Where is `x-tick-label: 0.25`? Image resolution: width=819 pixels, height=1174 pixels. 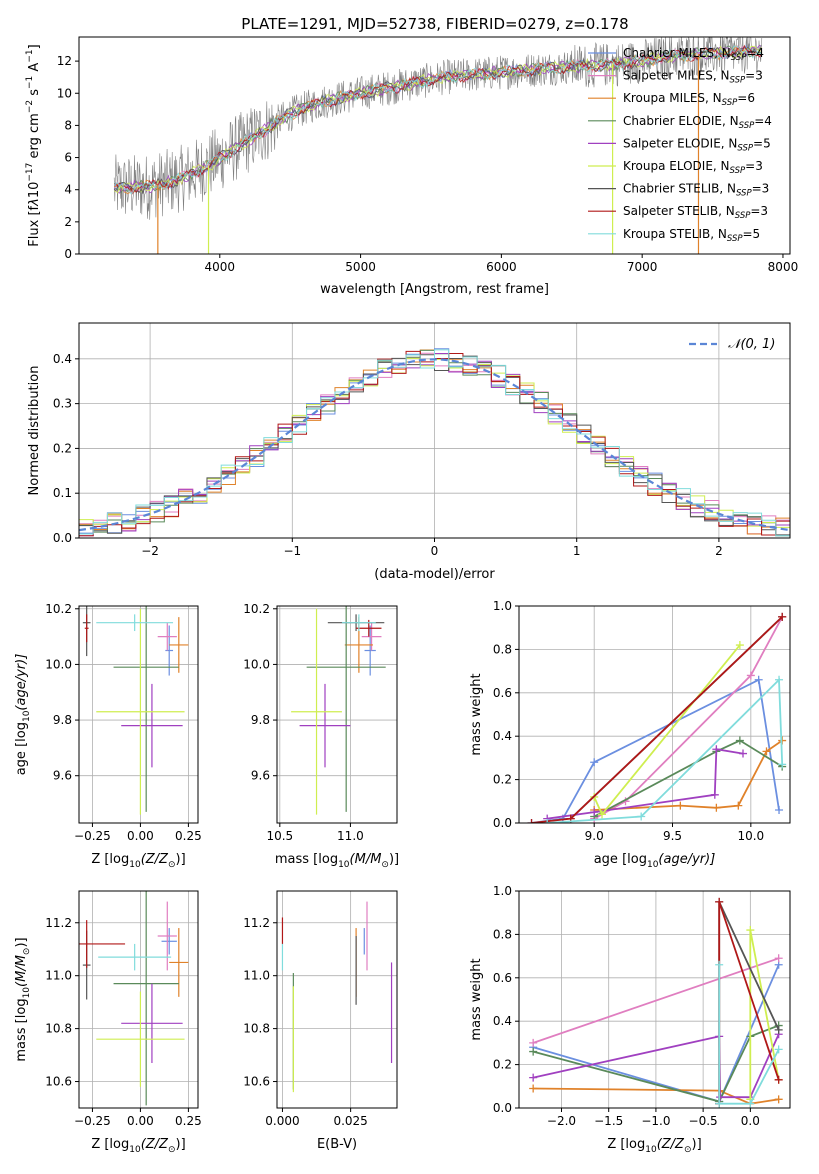 x-tick-label: 0.25 is located at coordinates (188, 1121).